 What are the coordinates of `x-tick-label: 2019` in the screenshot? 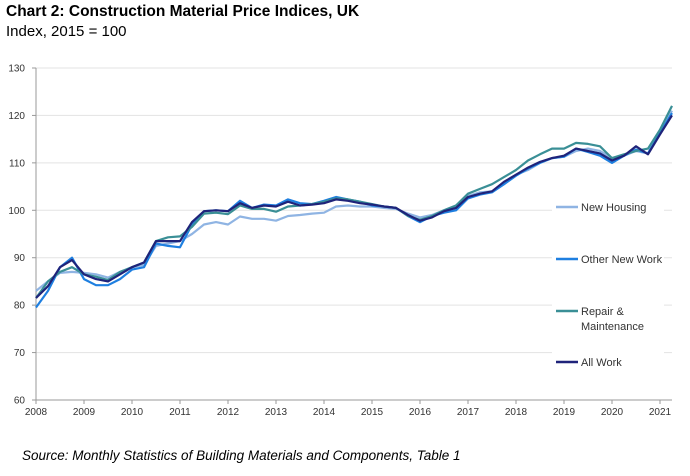 It's located at (564, 412).